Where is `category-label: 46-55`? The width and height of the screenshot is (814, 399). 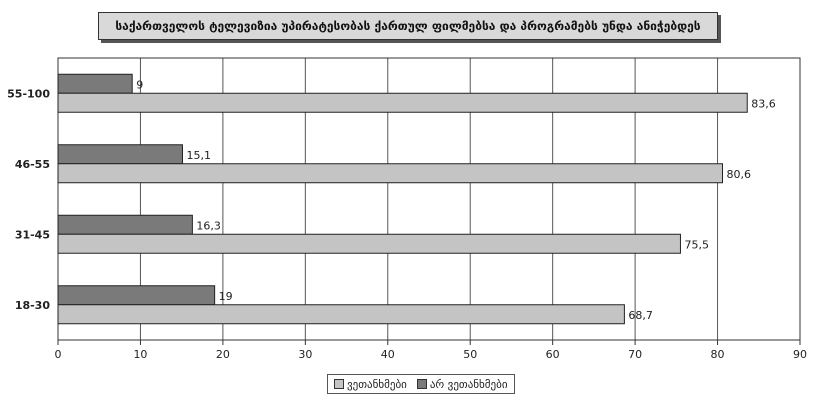
category-label: 46-55 is located at coordinates (32, 164).